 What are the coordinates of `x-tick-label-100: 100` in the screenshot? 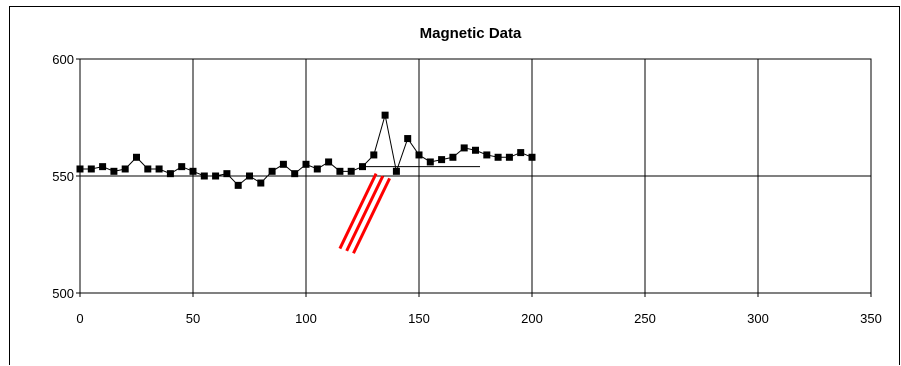 It's located at (306, 318).